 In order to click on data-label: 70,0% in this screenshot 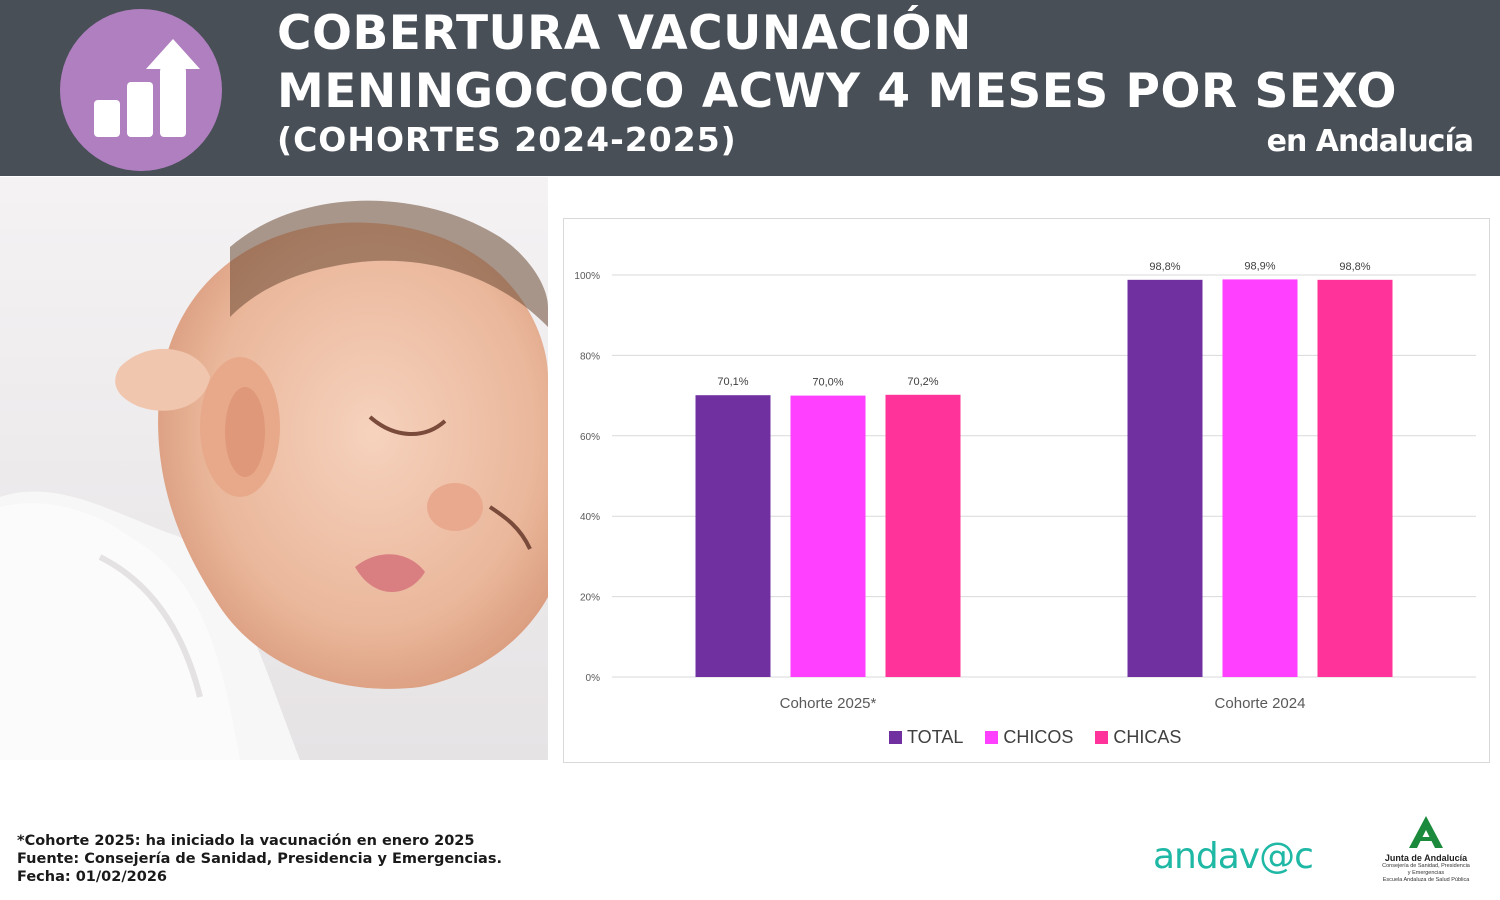, I will do `click(827, 383)`.